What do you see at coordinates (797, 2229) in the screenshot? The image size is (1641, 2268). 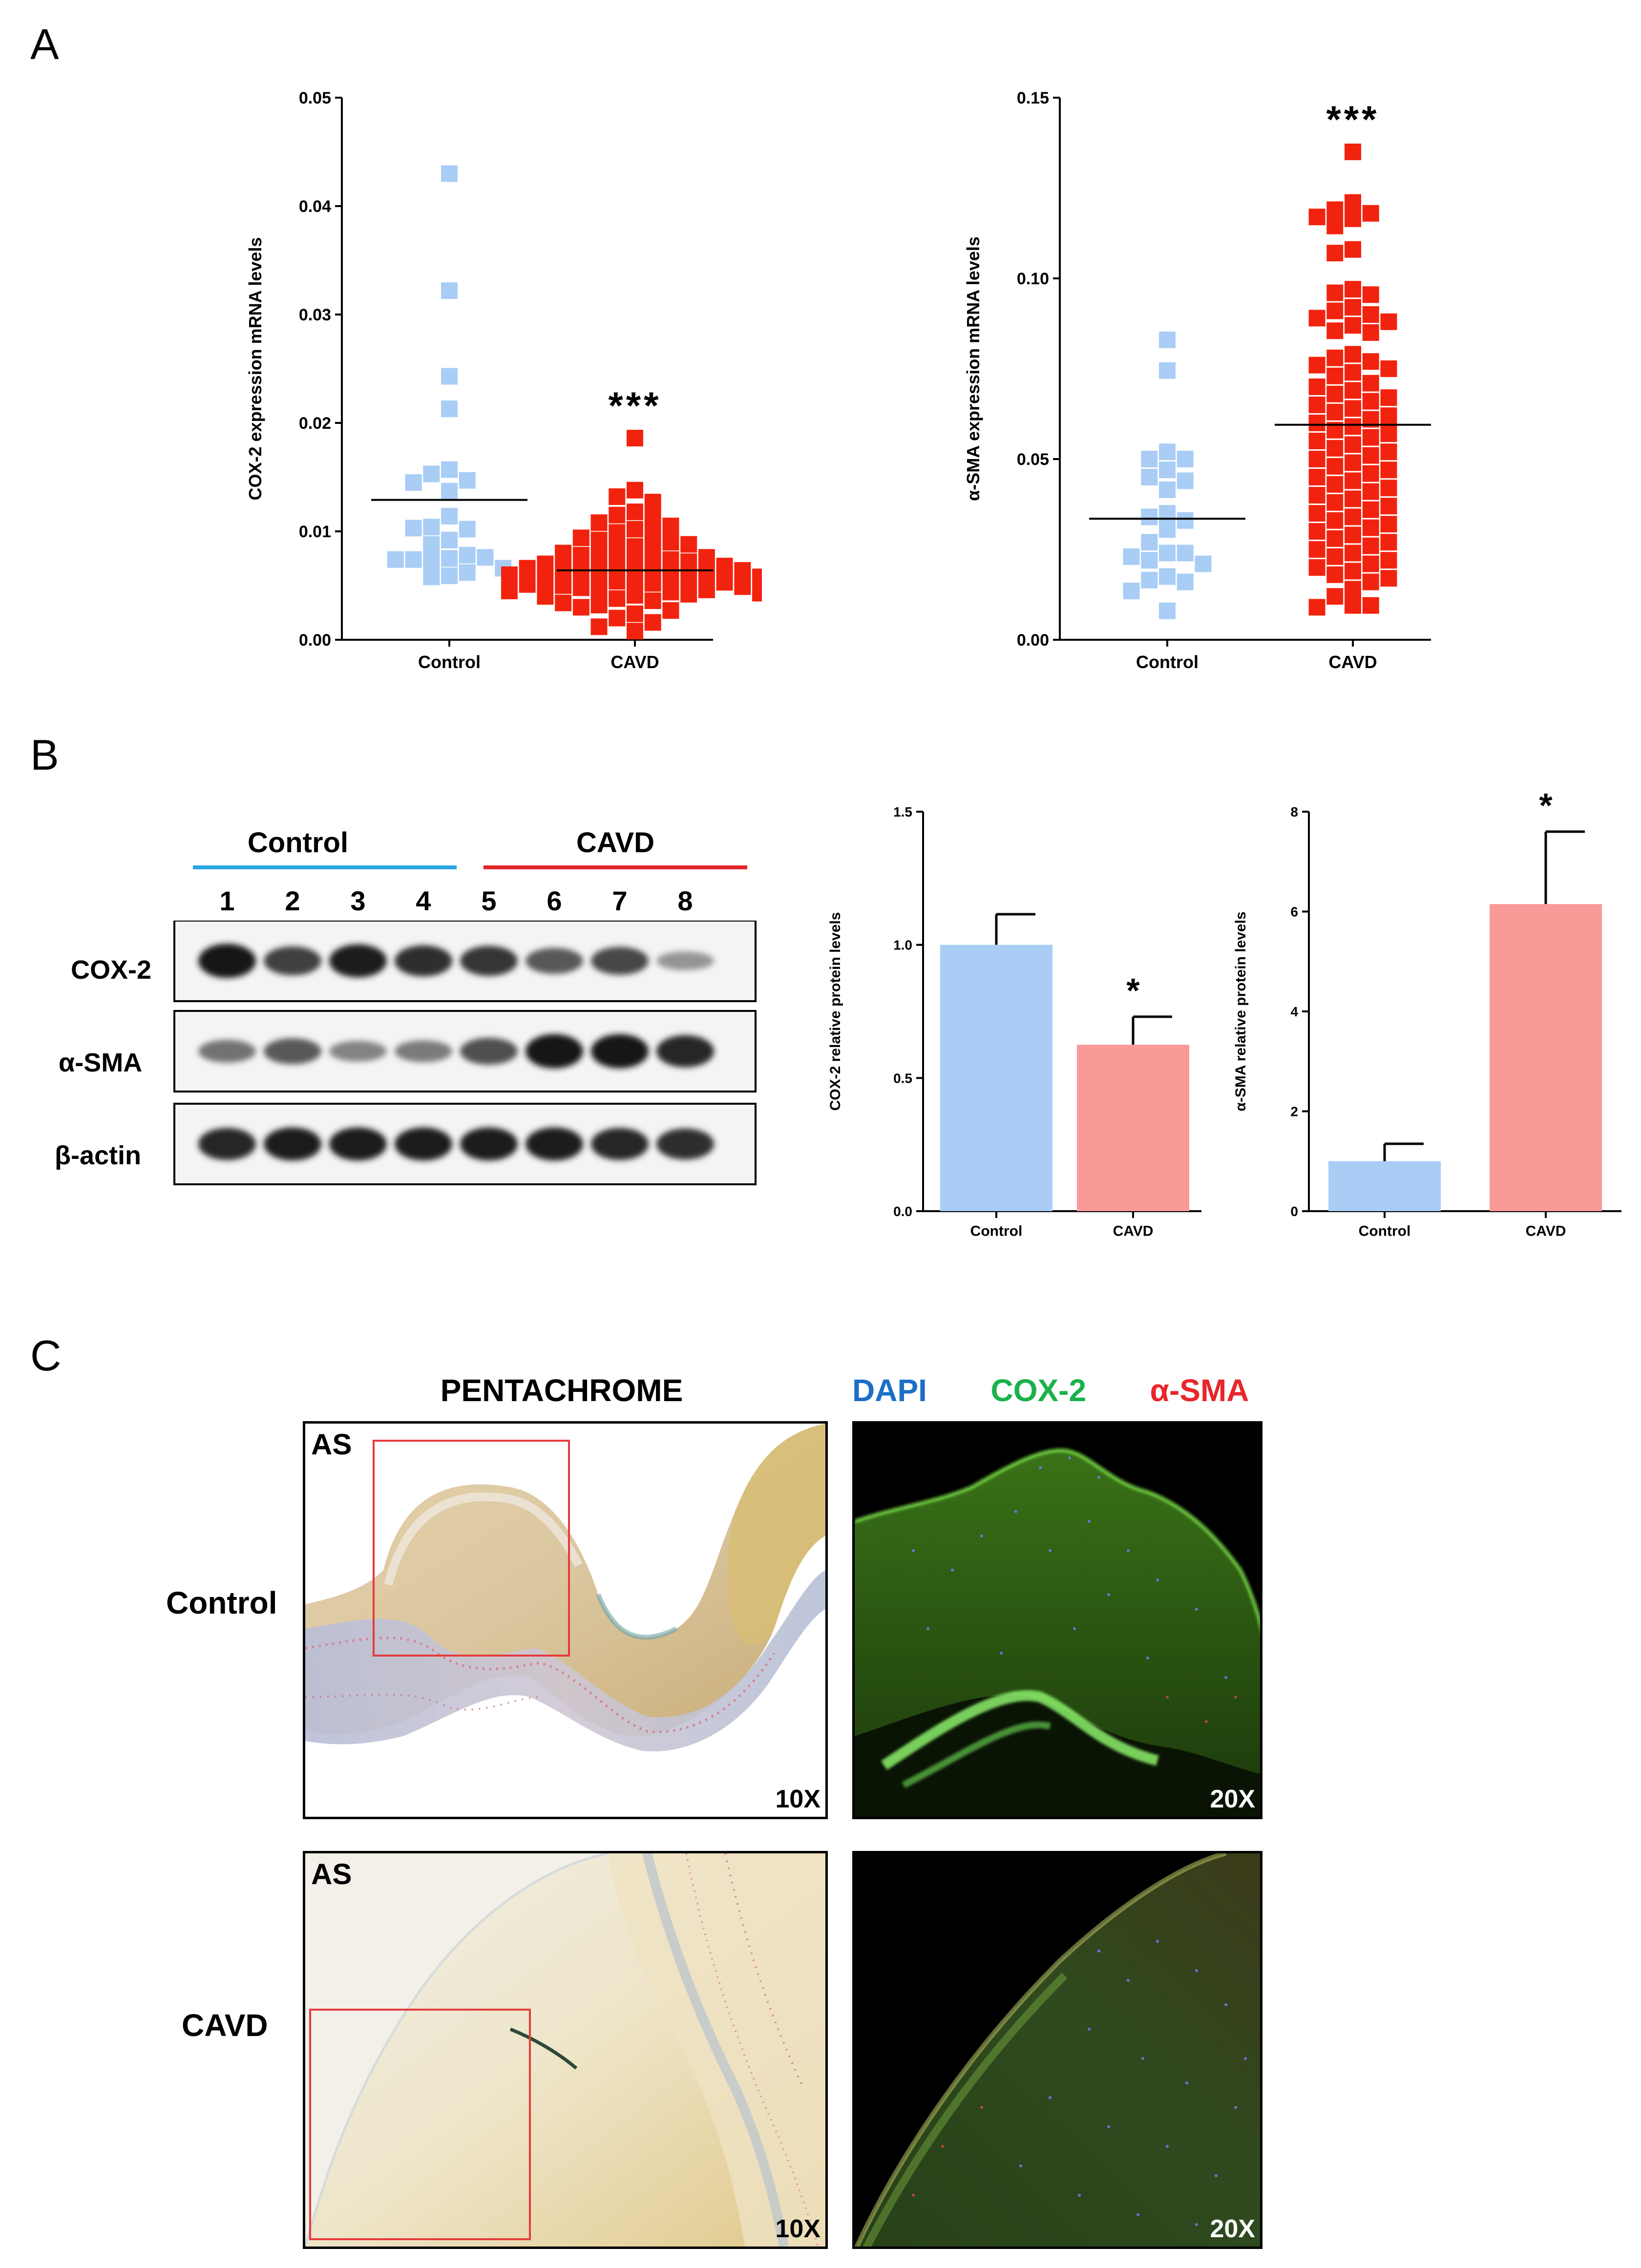 I see `magnification-label: 10X` at bounding box center [797, 2229].